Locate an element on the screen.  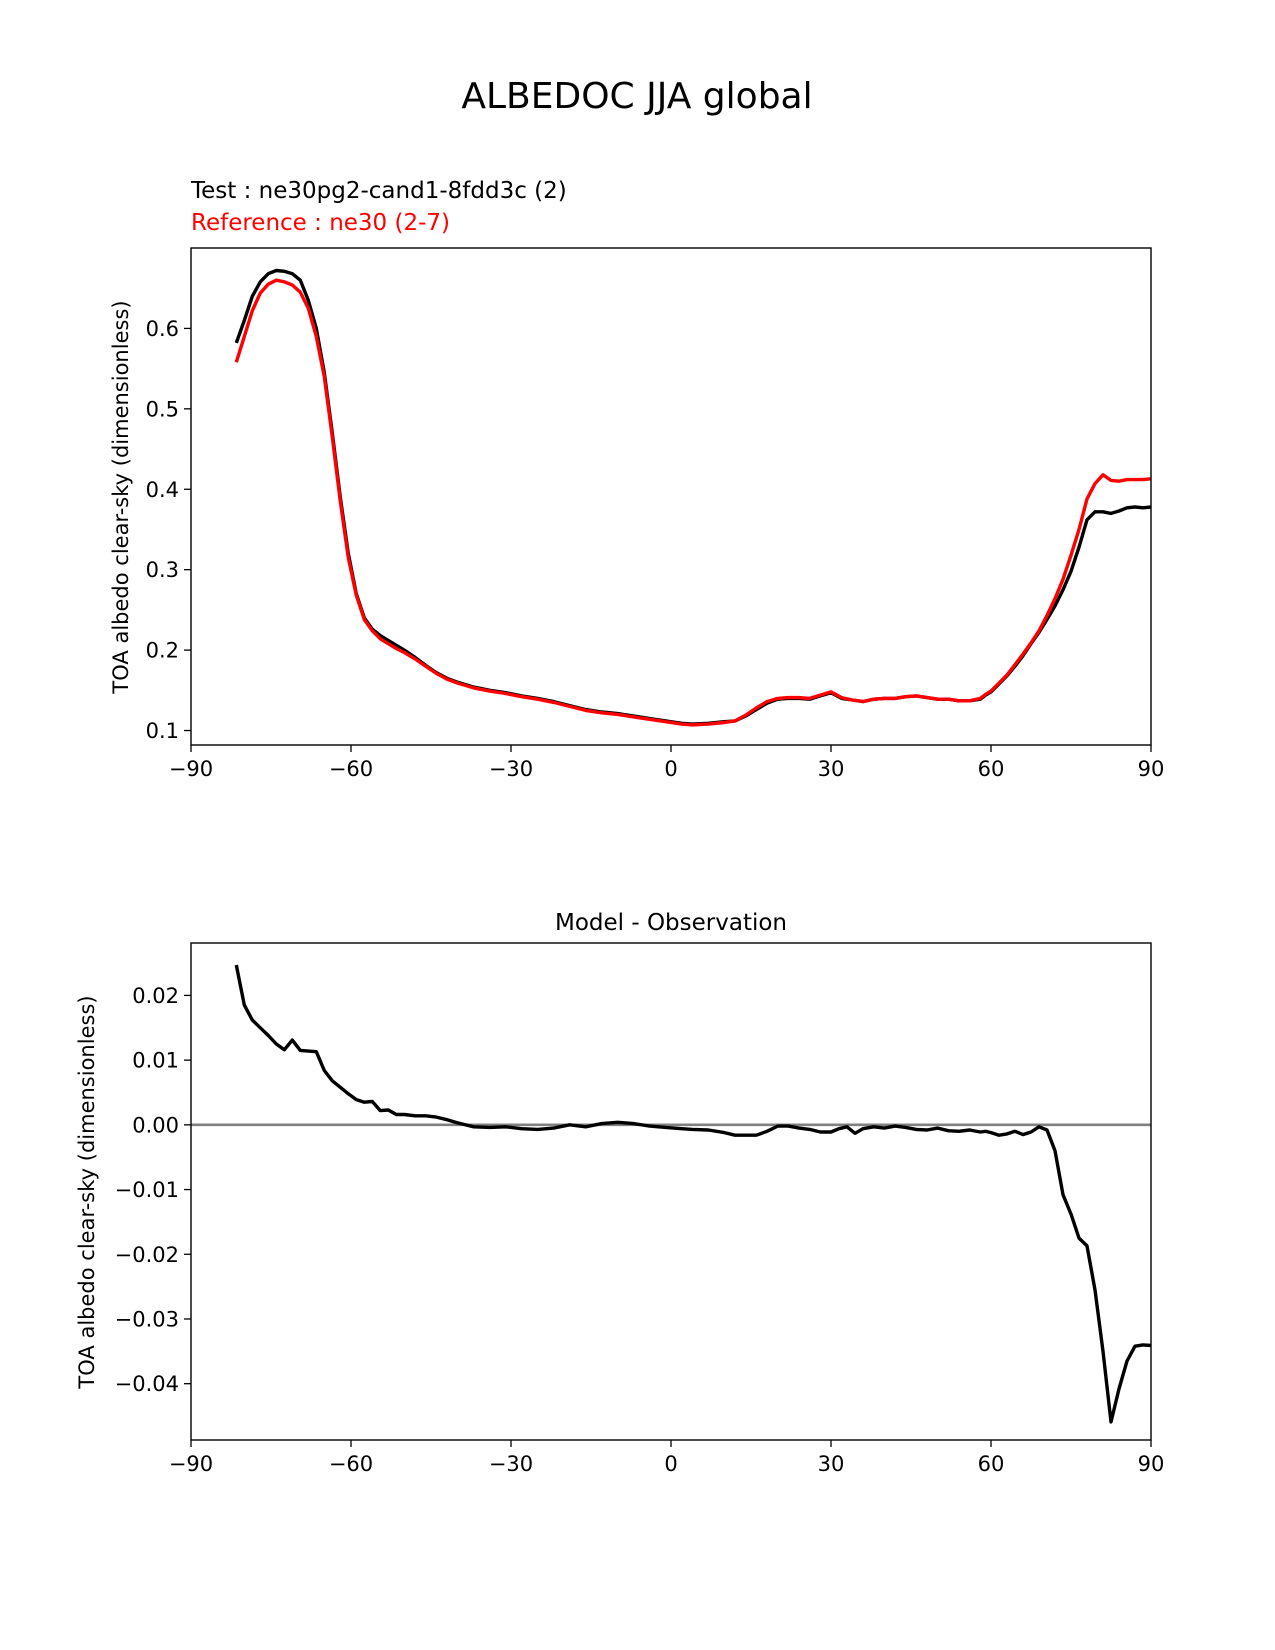
top-y-axis-label: TOA albedo clear-sky (dimensionless) is located at coordinates (121, 497).